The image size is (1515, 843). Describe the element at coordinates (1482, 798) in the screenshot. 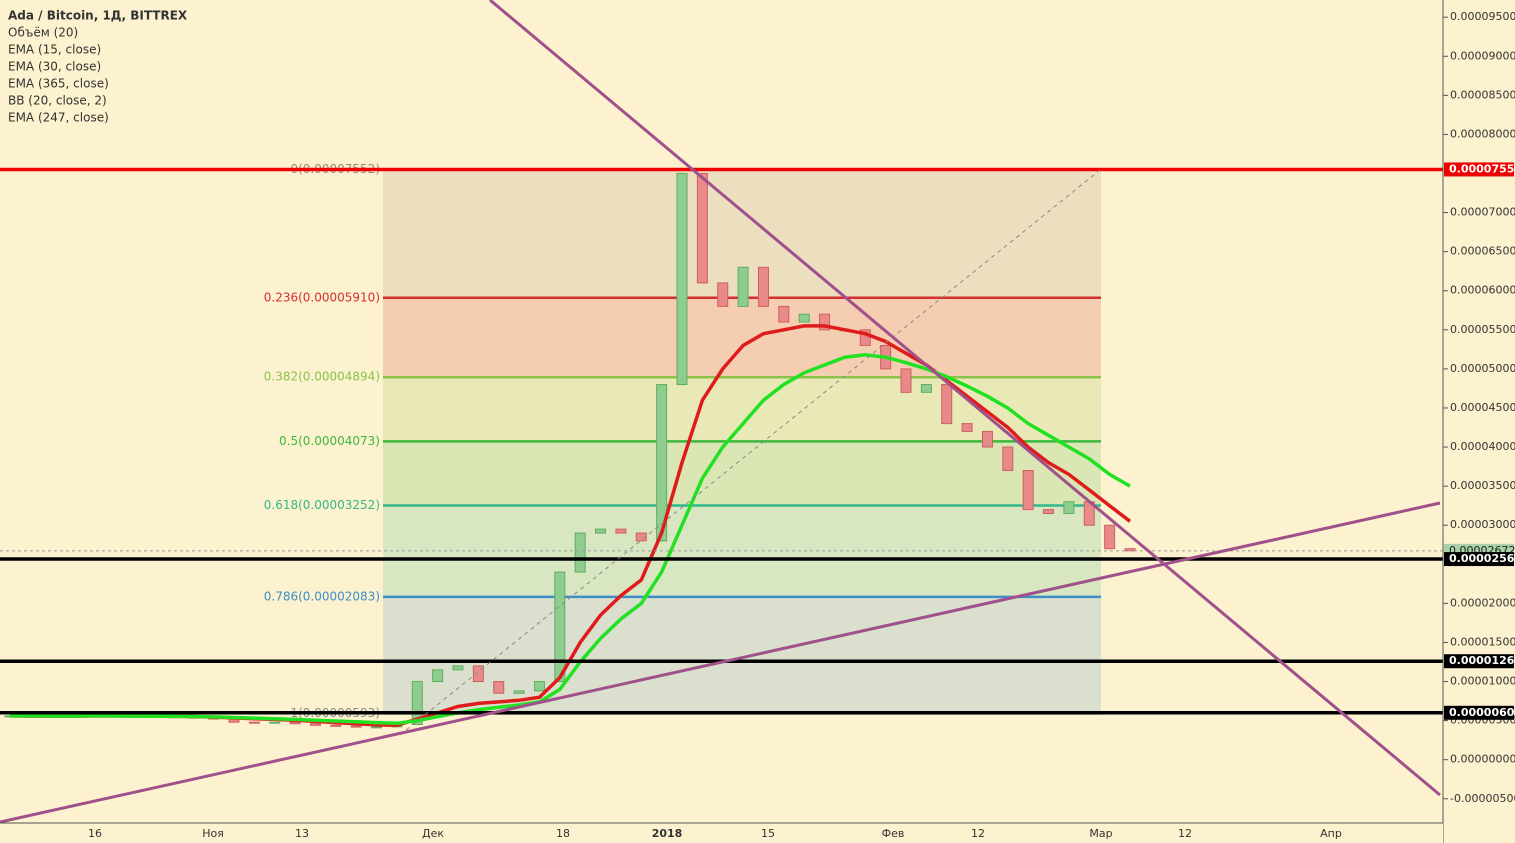

I see `y-tick-label: -0.00000500` at that location.